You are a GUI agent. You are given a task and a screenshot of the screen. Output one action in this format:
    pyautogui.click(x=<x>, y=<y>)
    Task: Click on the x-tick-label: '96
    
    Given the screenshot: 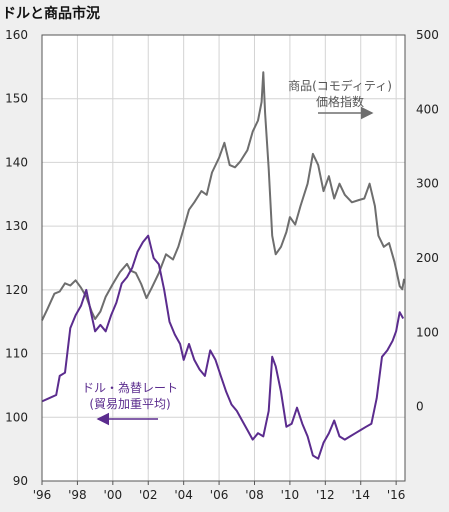 What is the action you would take?
    pyautogui.click(x=42, y=495)
    